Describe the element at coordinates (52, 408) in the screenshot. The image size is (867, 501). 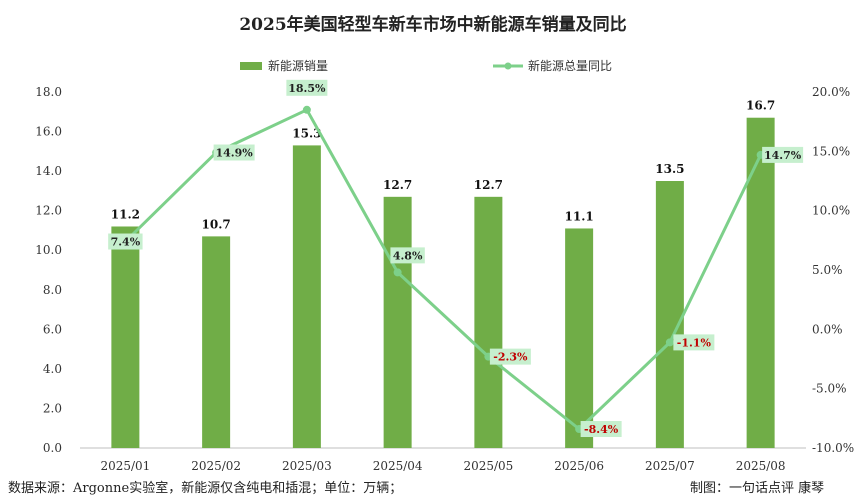
I see `y-tick-label: 2.0` at that location.